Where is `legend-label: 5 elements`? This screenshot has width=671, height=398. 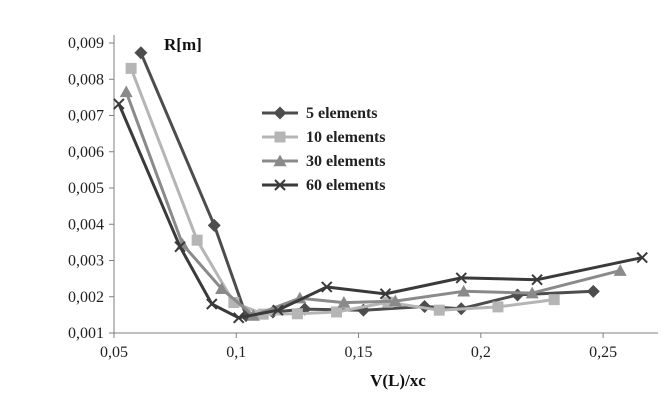
legend-label: 5 elements is located at coordinates (342, 113).